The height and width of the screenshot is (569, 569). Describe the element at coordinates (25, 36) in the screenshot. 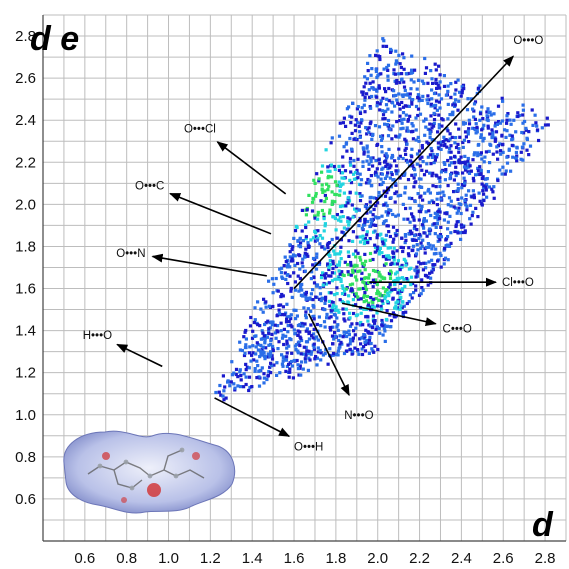

I see `y-tick-label: 2.8` at that location.